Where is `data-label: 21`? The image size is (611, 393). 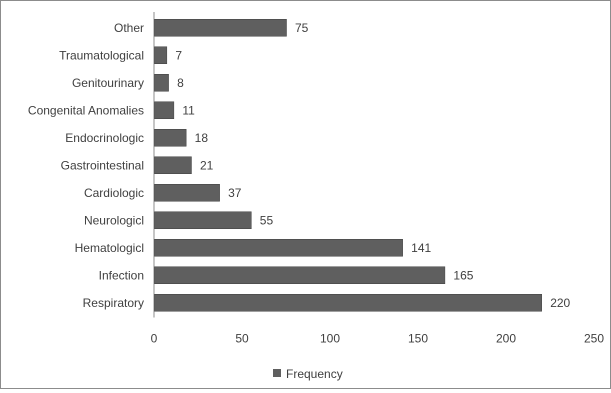 data-label: 21 is located at coordinates (207, 165).